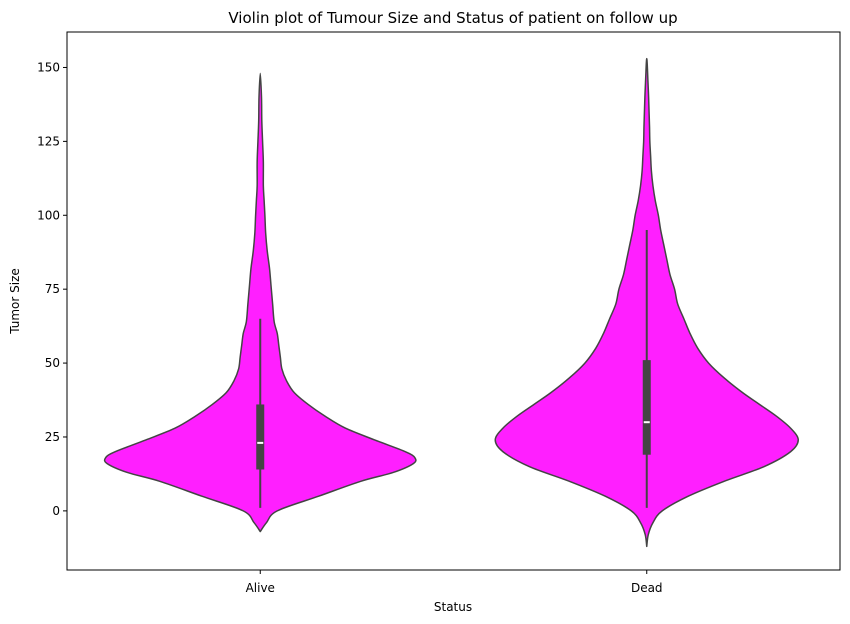 The width and height of the screenshot is (850, 624). Describe the element at coordinates (52, 363) in the screenshot. I see `y-tick-label: 50` at that location.